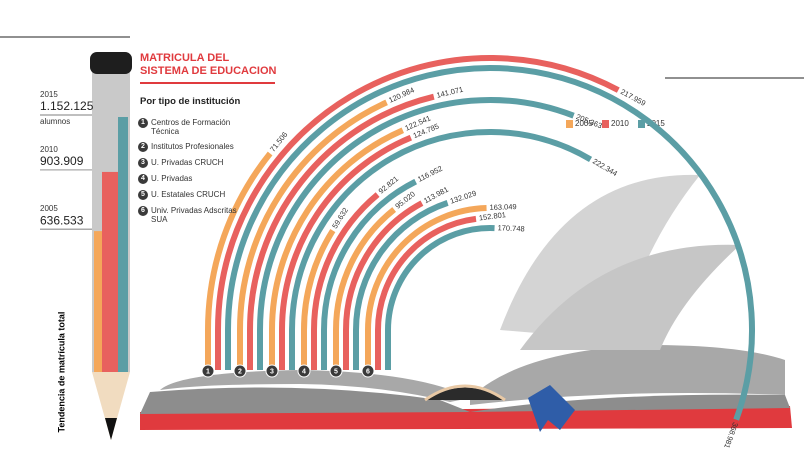 Image resolution: width=804 pixels, height=455 pixels. What do you see at coordinates (143, 147) in the screenshot?
I see `category-number: 2` at bounding box center [143, 147].